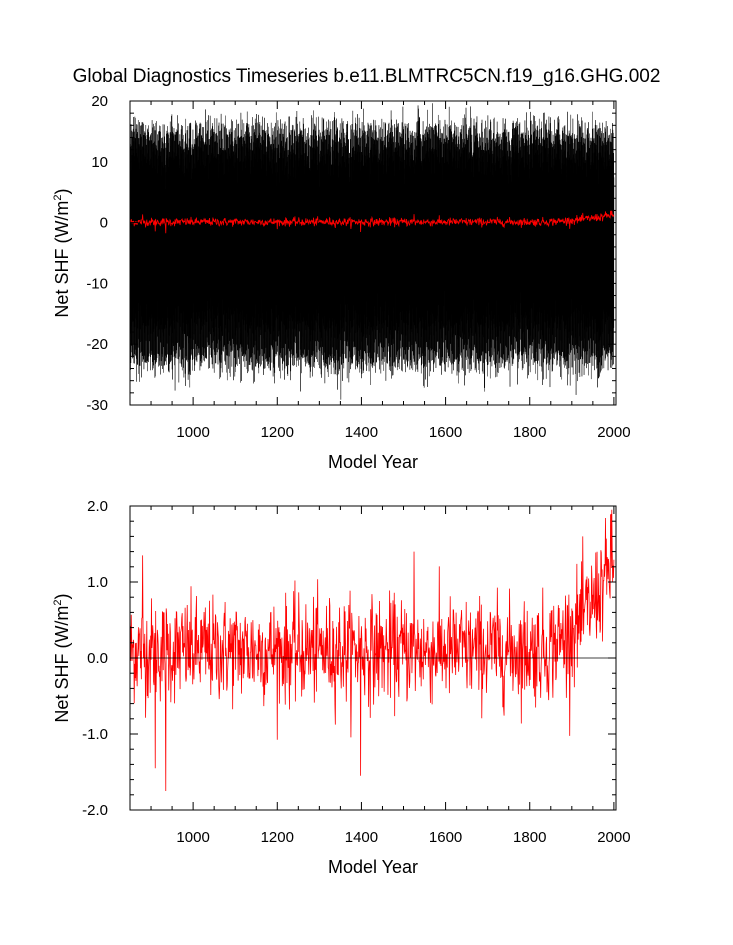 The width and height of the screenshot is (733, 945). Describe the element at coordinates (97, 658) in the screenshot. I see `y-tick-label: 0.0` at that location.